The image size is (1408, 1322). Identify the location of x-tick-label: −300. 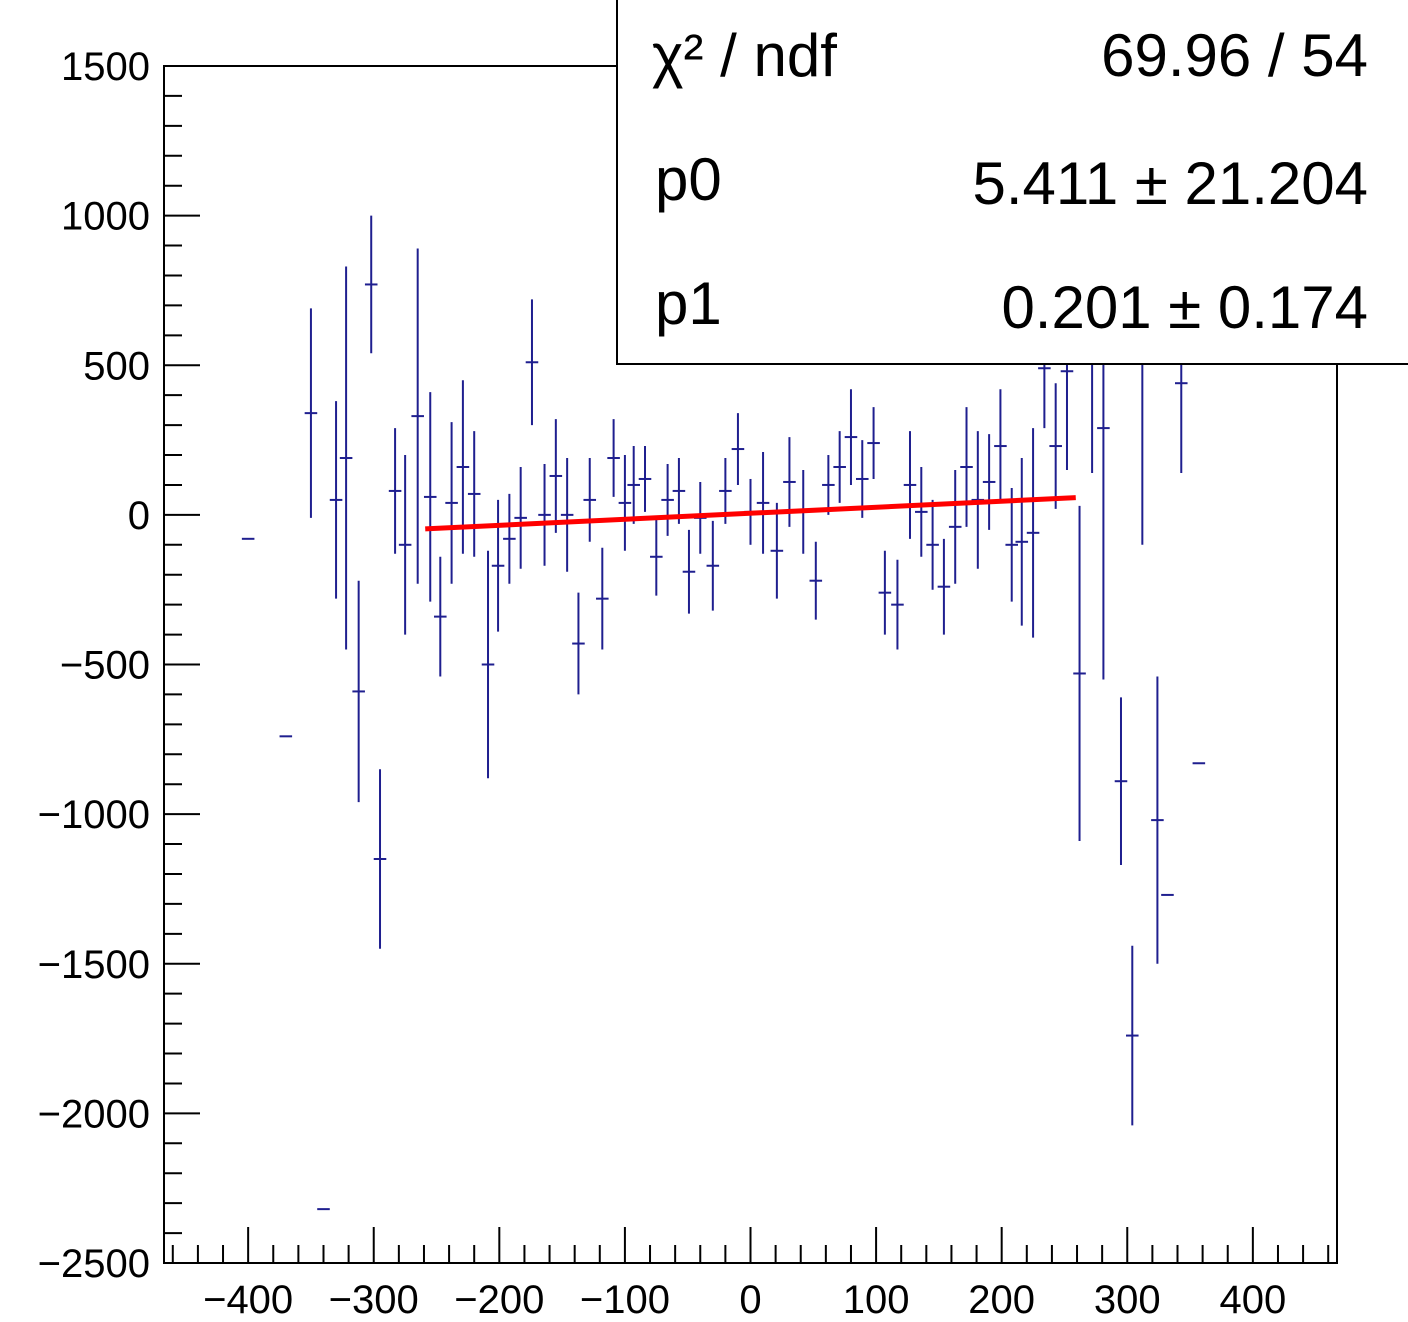
(374, 1300).